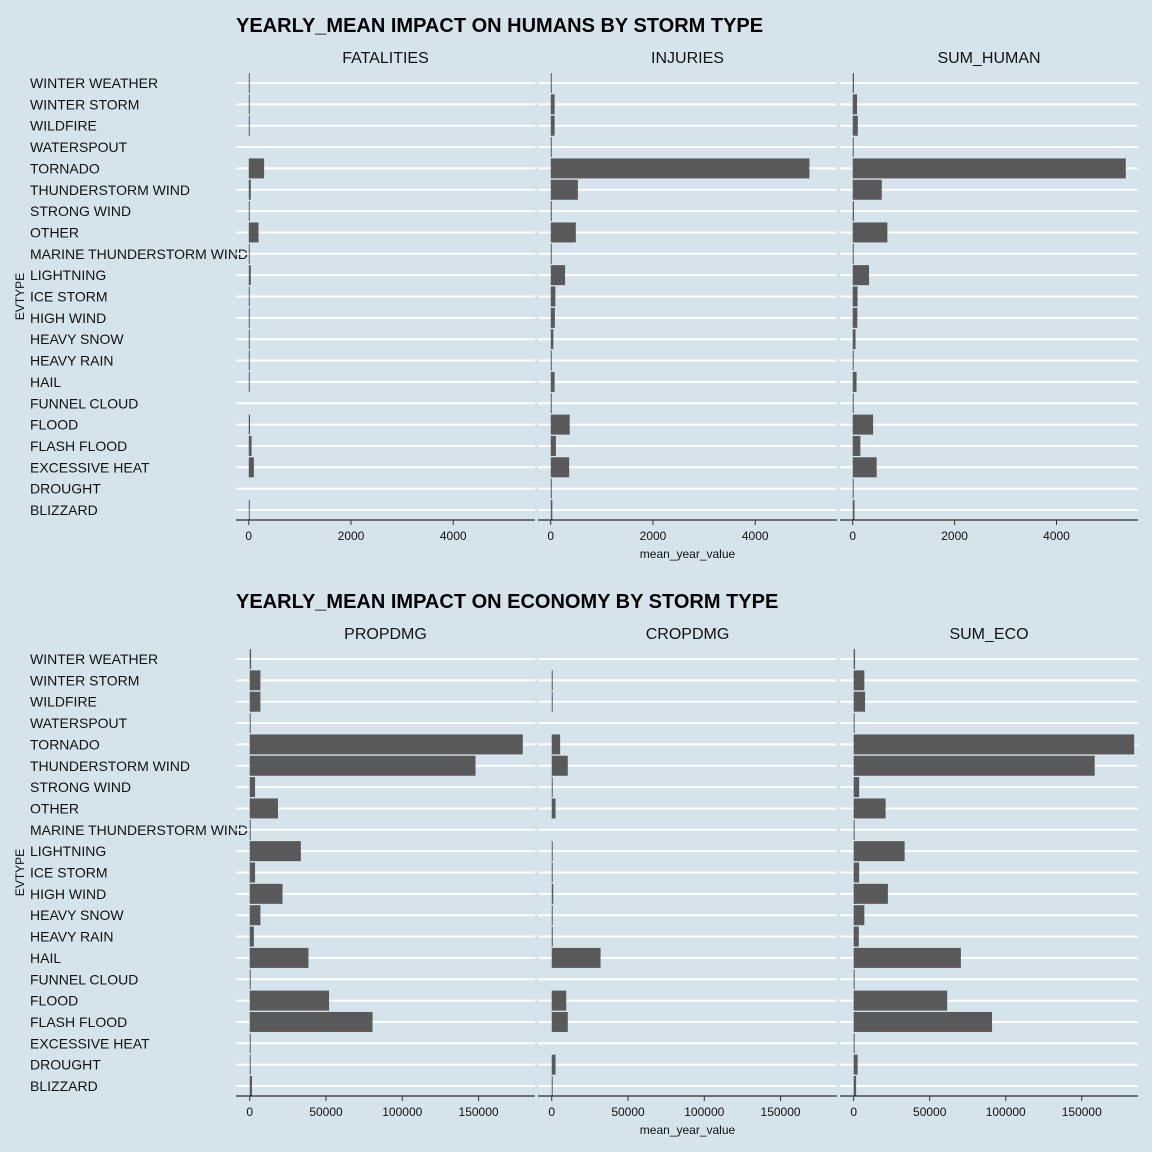 The image size is (1152, 1152). I want to click on bar-sum-human-hail, so click(854, 381).